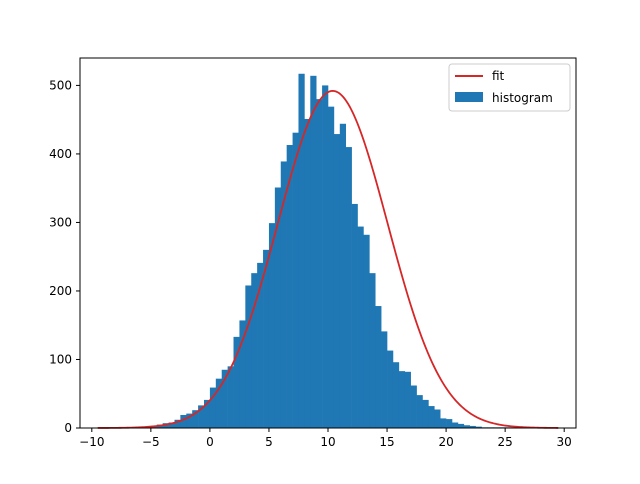 The height and width of the screenshot is (484, 640). I want to click on x-tick-label: 15, so click(386, 442).